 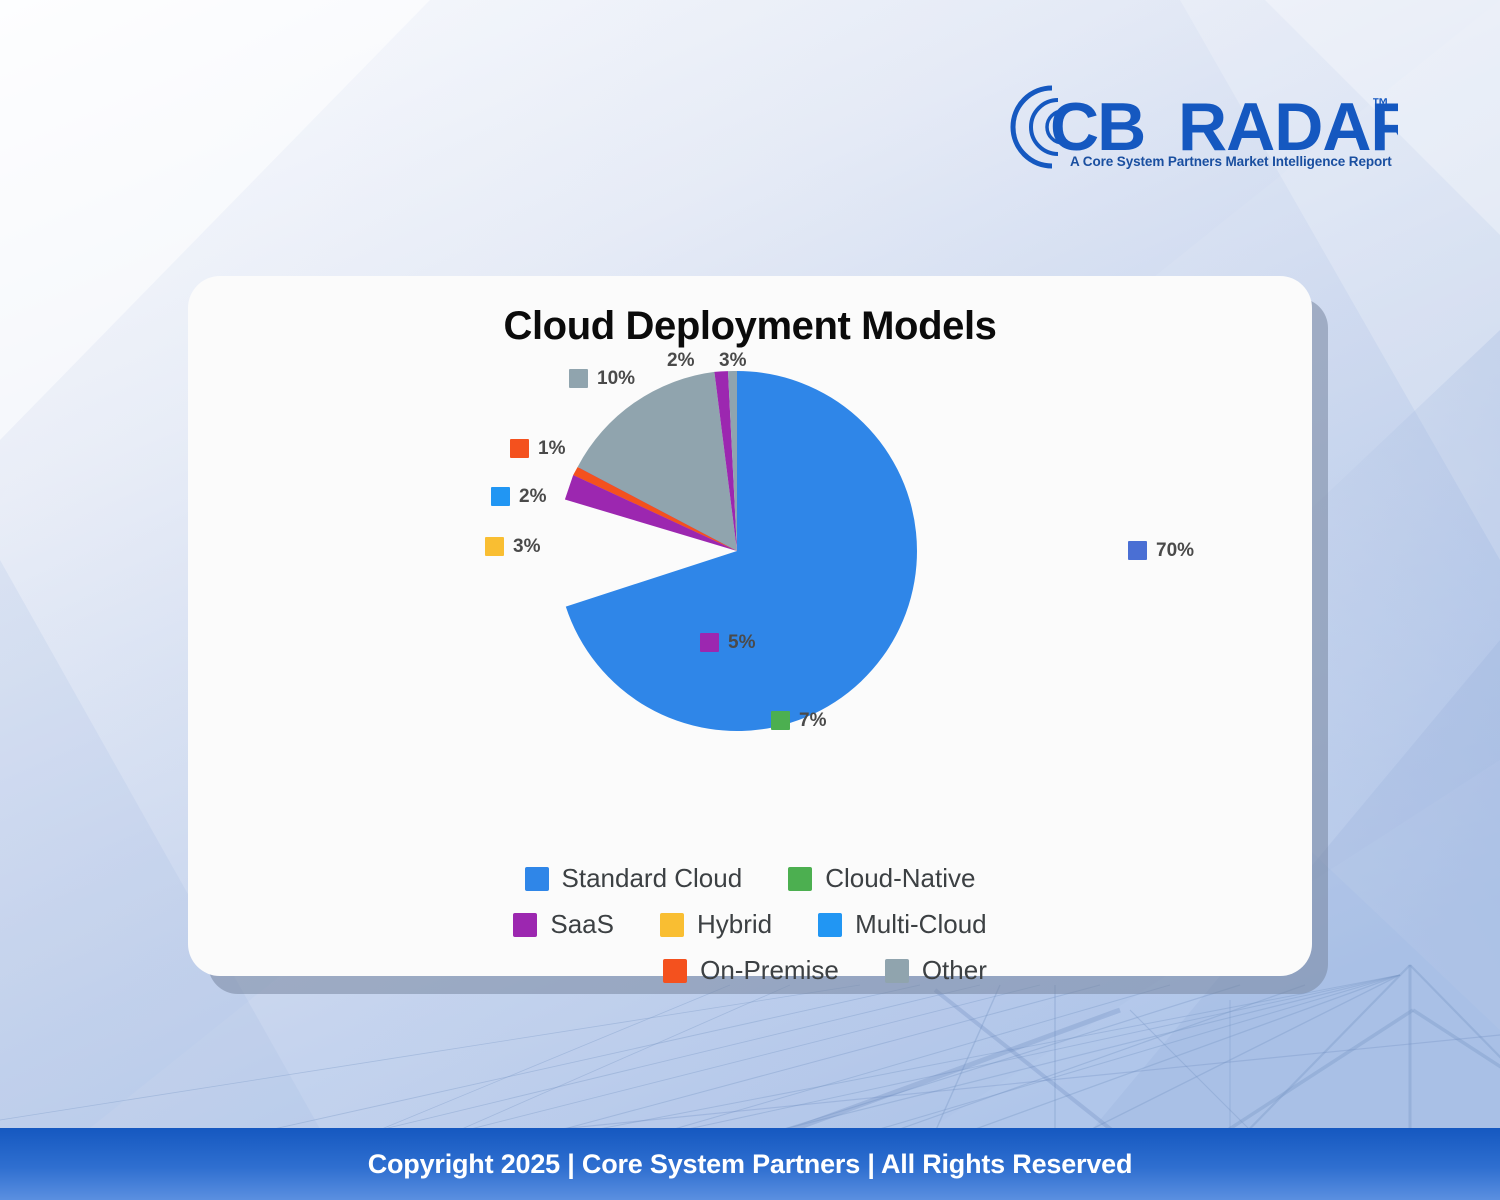 What do you see at coordinates (512, 546) in the screenshot?
I see `pie-label-3-hybrid: 3%` at bounding box center [512, 546].